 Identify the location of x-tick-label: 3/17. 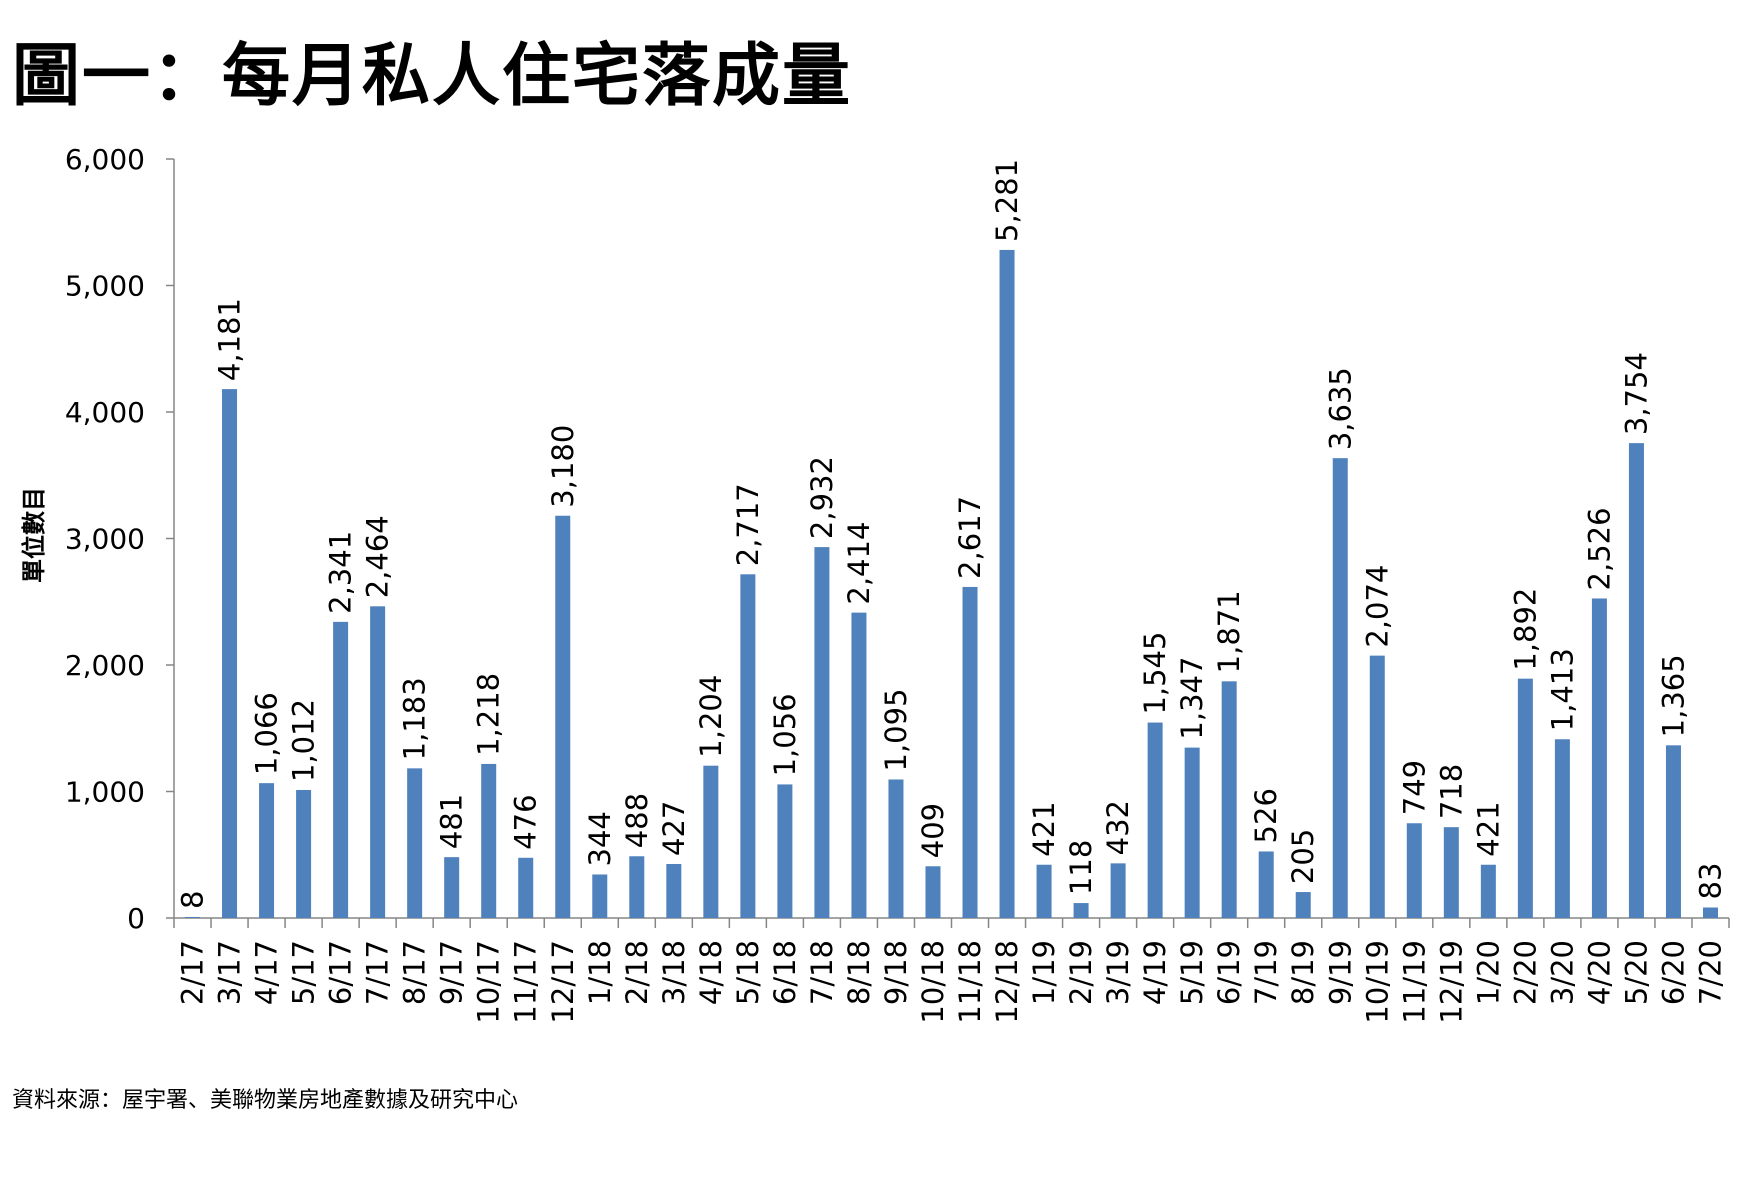
(230, 972).